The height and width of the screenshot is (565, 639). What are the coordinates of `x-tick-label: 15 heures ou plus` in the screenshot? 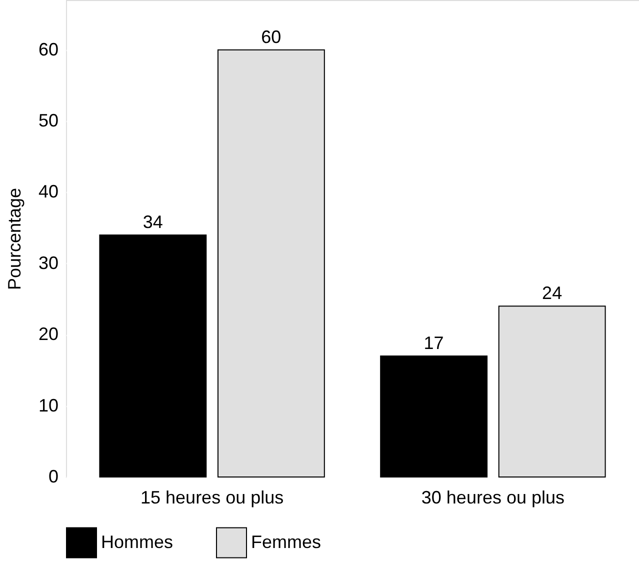 It's located at (212, 498).